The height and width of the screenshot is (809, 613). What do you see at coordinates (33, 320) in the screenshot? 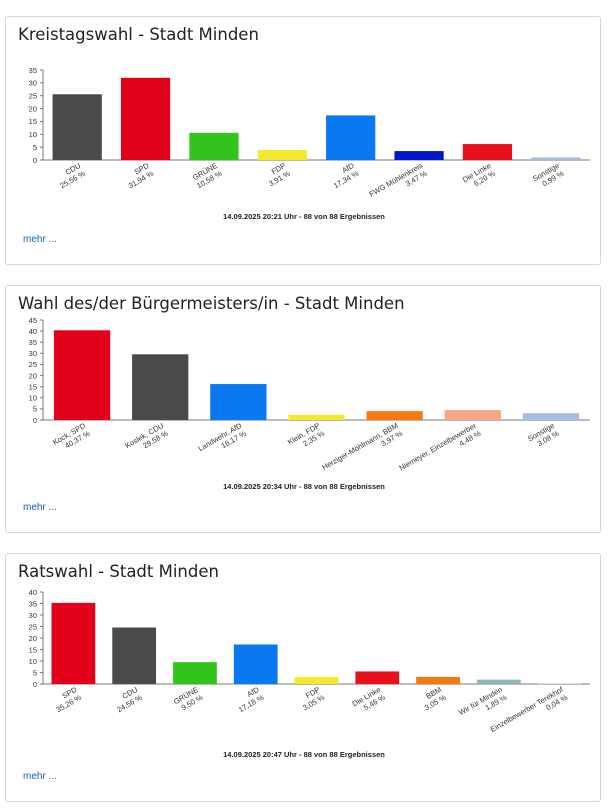
I see `y-tick-label: 45` at bounding box center [33, 320].